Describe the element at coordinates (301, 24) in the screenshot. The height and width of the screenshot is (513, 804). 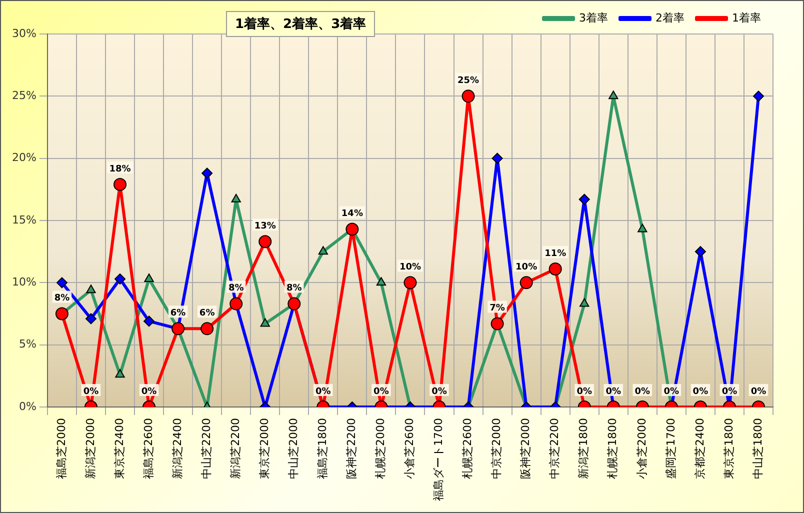
I see `chart-title: 1着率、2着率、3着率` at that location.